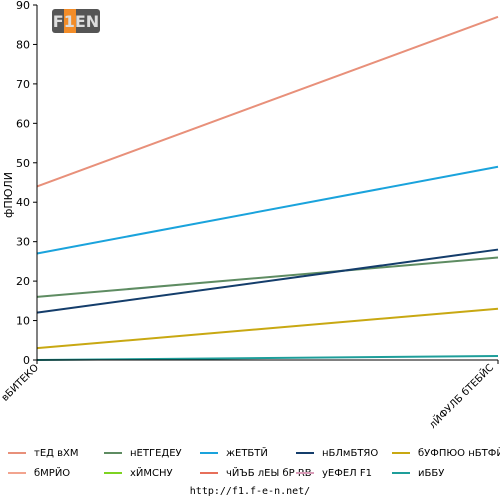 The height and width of the screenshot is (500, 500). I want to click on svg-text: F1EN, so click(76, 21).